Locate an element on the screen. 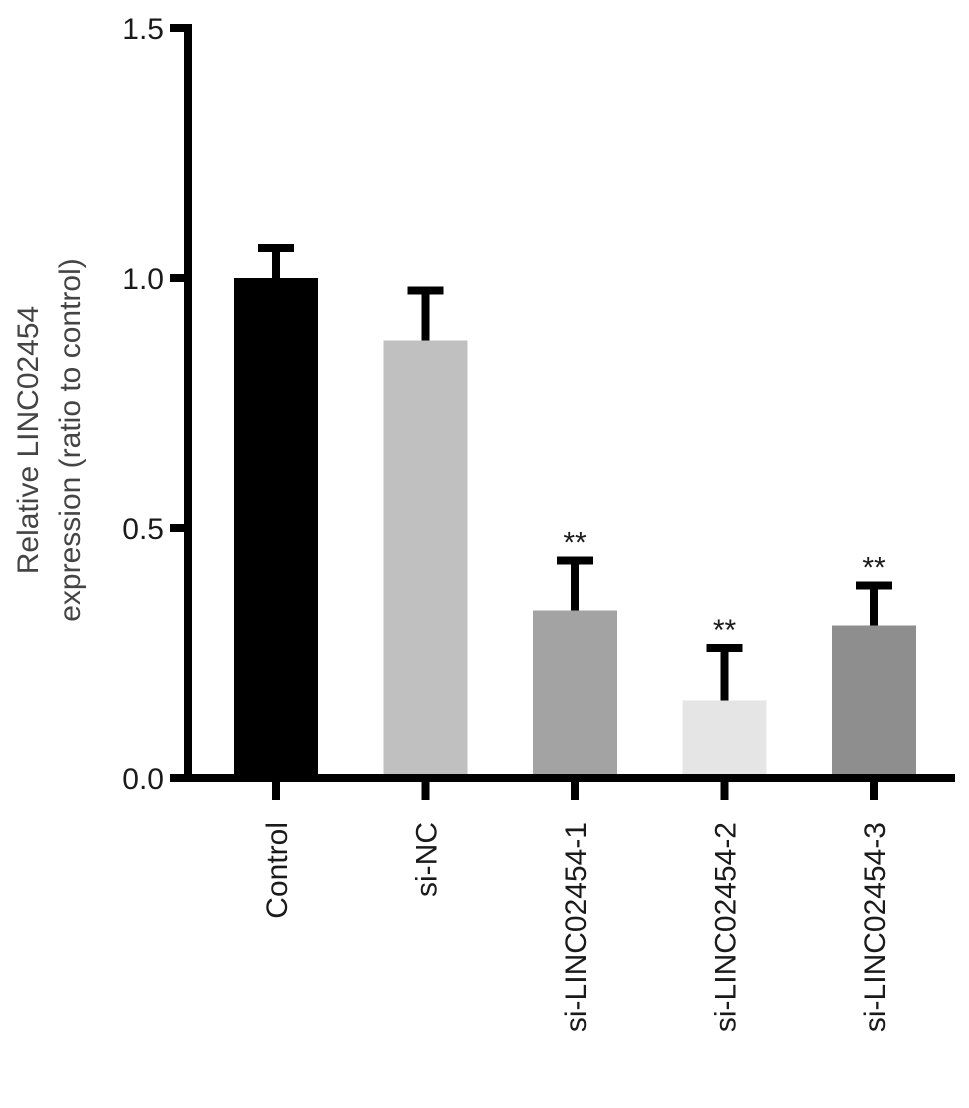 The image size is (969, 1108). category-label-si-LINC02454-1: si-LINC02454-1 is located at coordinates (576, 927).